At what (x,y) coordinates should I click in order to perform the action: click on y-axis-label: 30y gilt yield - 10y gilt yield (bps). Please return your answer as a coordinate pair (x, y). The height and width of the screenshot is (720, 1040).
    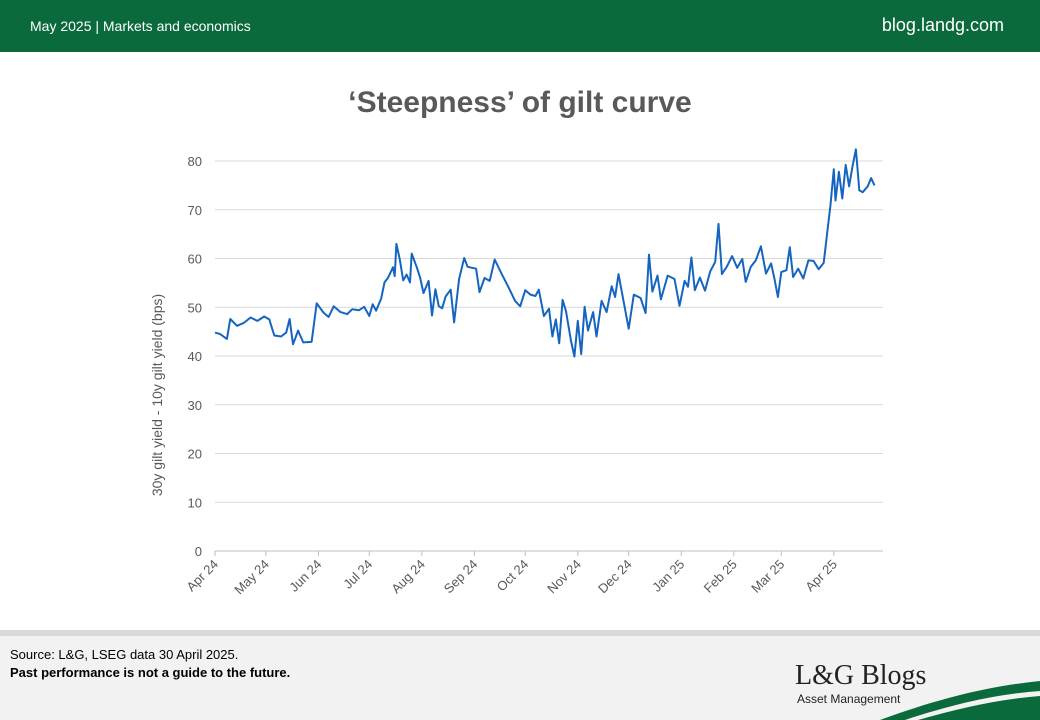
    Looking at the image, I should click on (157, 395).